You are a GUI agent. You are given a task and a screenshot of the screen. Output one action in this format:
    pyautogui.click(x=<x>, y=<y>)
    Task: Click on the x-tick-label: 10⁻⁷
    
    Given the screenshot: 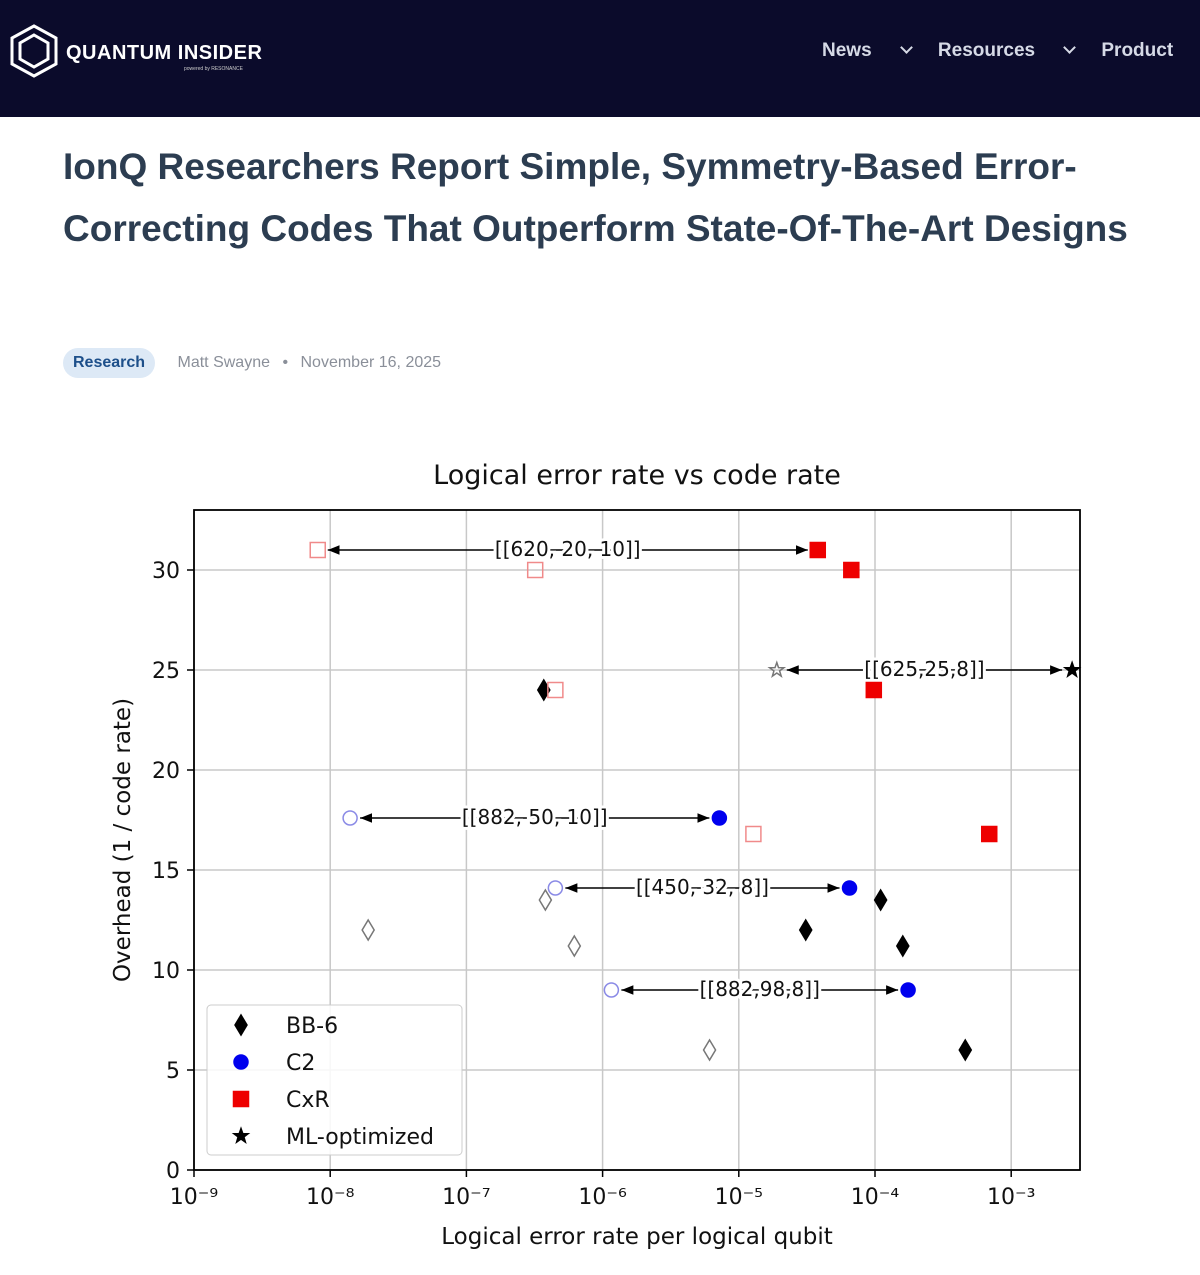 What is the action you would take?
    pyautogui.click(x=466, y=1197)
    